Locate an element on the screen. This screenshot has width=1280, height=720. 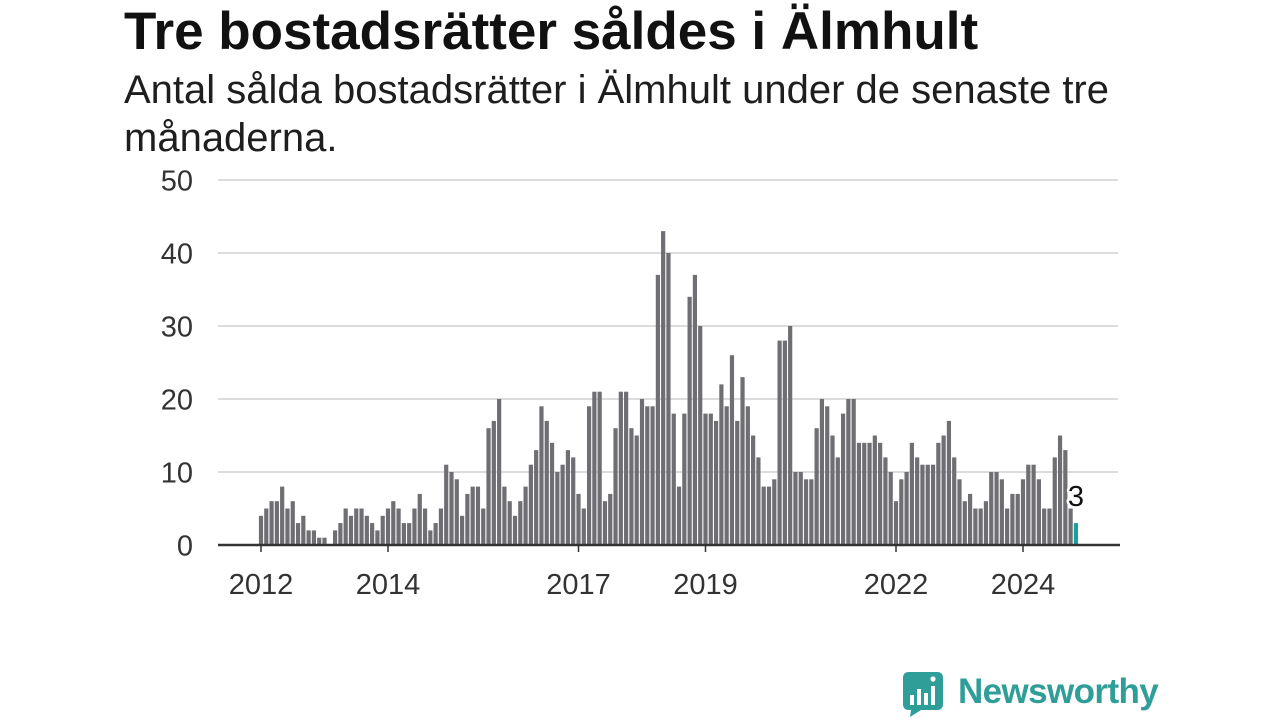
logo-bar is located at coordinates (926, 699).